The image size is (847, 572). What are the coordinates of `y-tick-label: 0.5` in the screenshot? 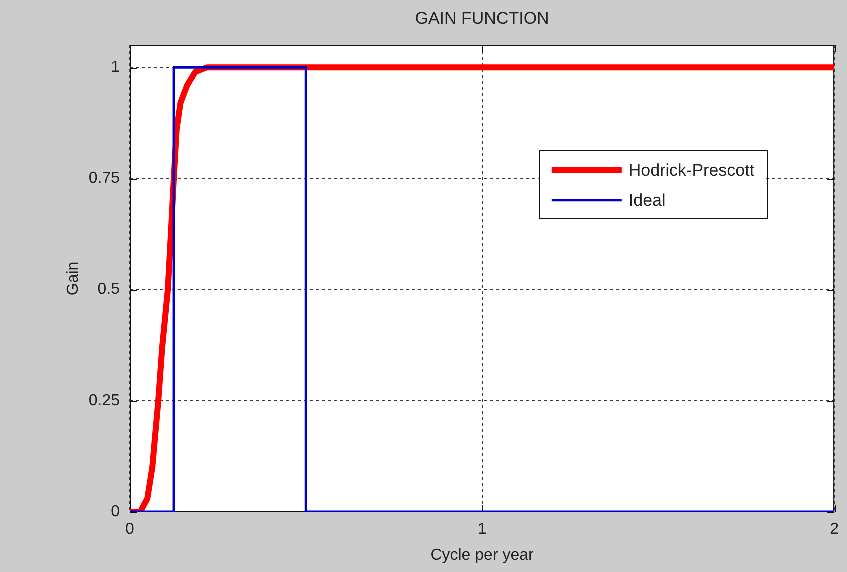 It's located at (109, 289).